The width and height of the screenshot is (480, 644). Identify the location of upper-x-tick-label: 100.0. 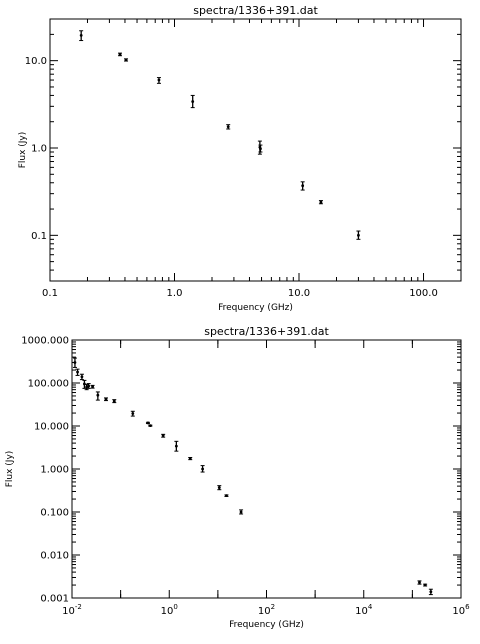
(423, 293).